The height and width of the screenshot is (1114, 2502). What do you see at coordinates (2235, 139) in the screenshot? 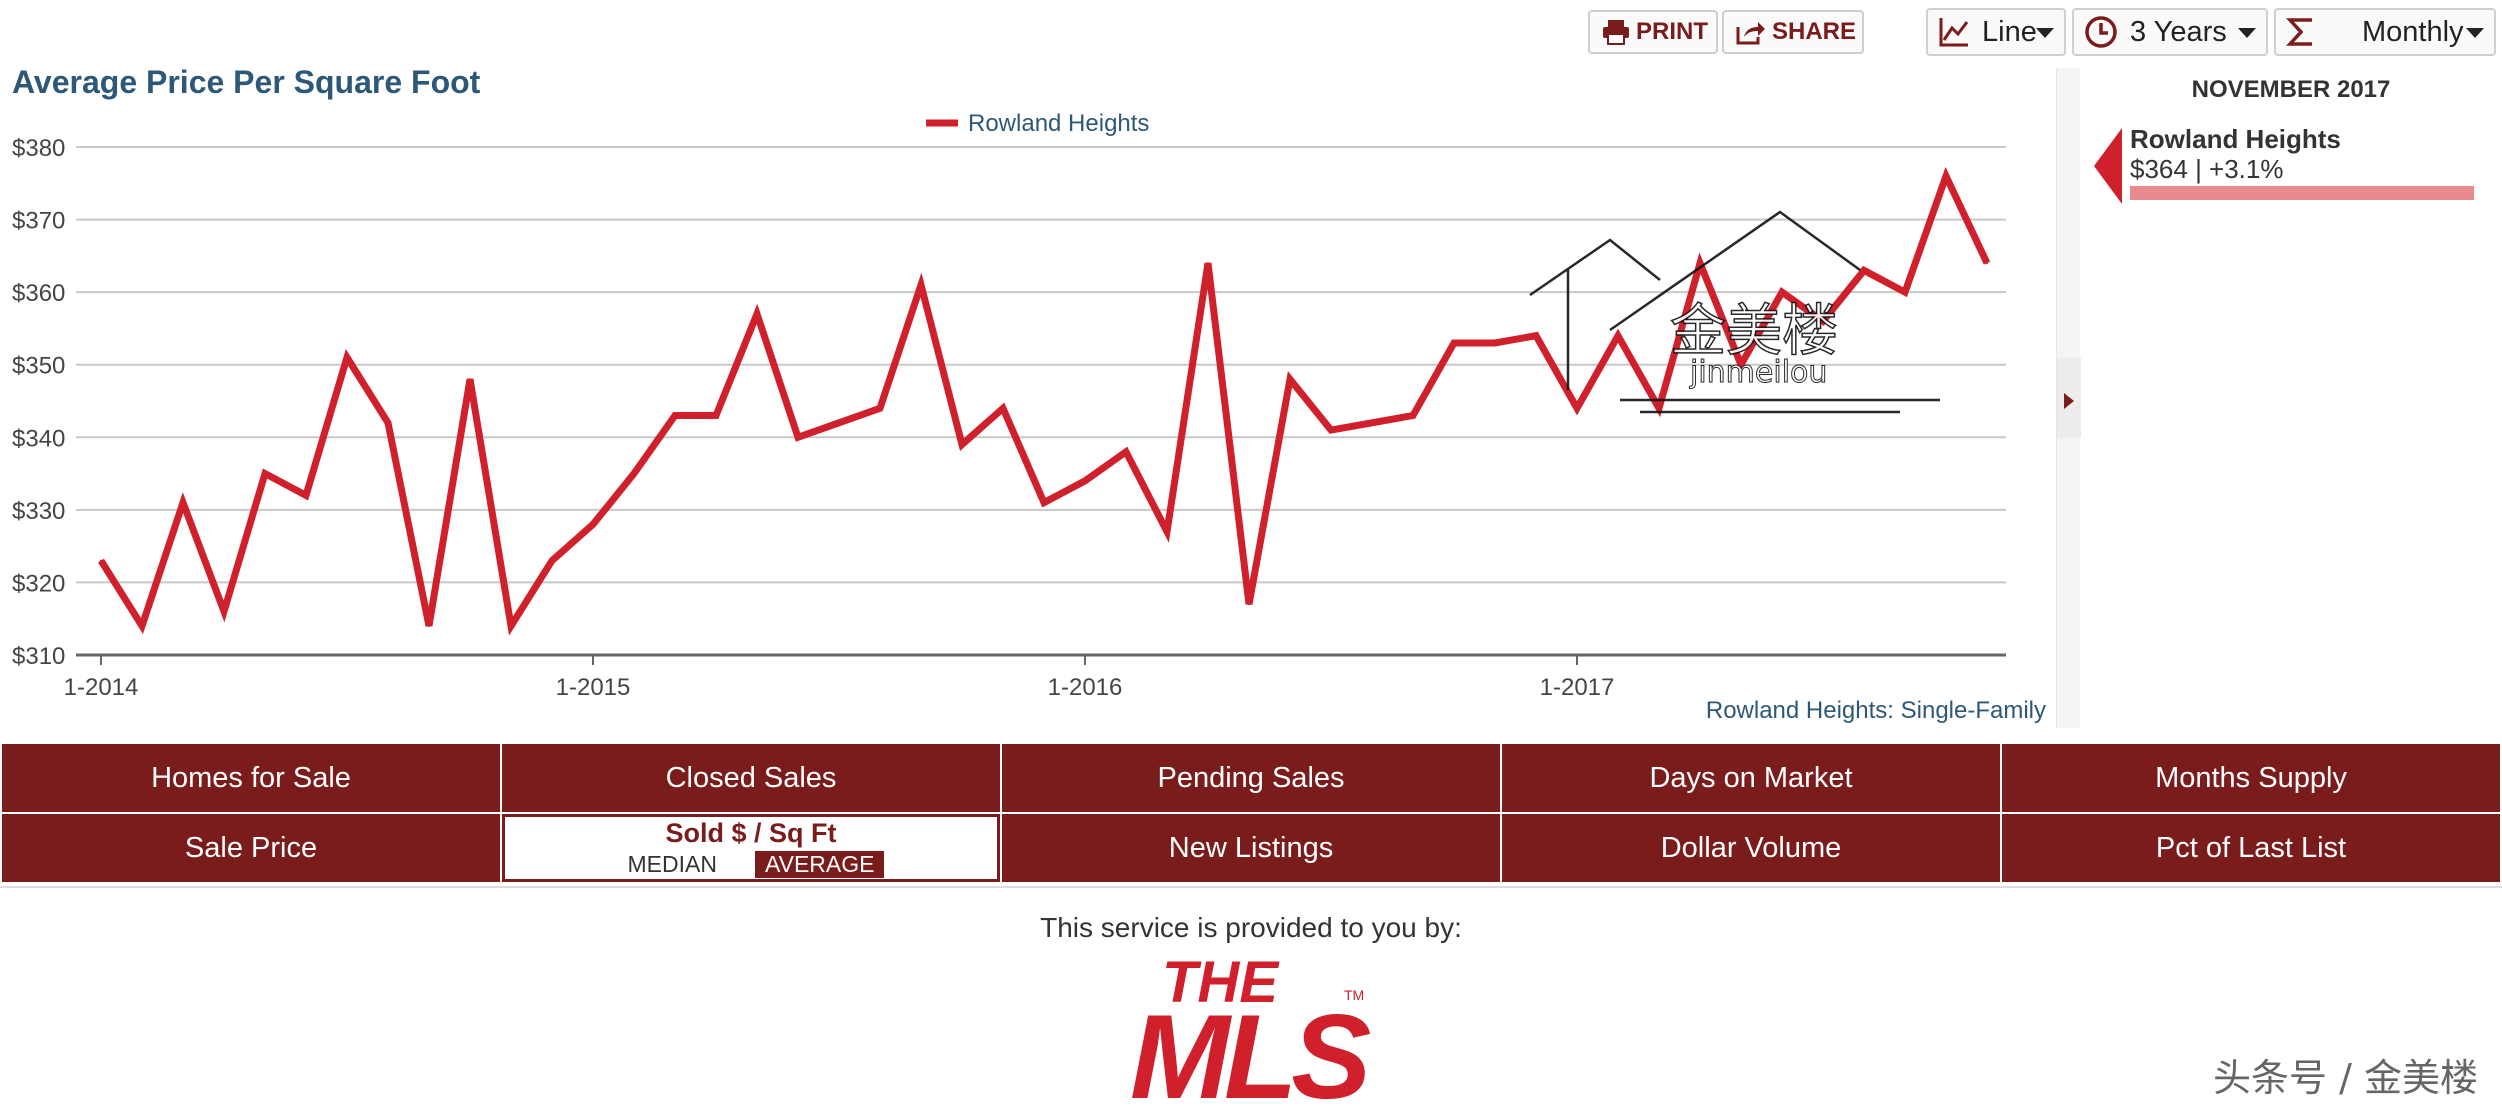
I see `sidepanel-series-name: Rowland Heights` at bounding box center [2235, 139].